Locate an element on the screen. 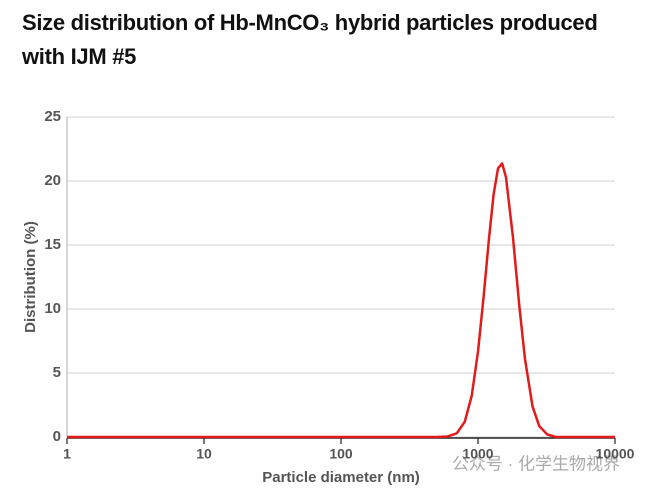  y-tick-label: 20 is located at coordinates (52, 180).